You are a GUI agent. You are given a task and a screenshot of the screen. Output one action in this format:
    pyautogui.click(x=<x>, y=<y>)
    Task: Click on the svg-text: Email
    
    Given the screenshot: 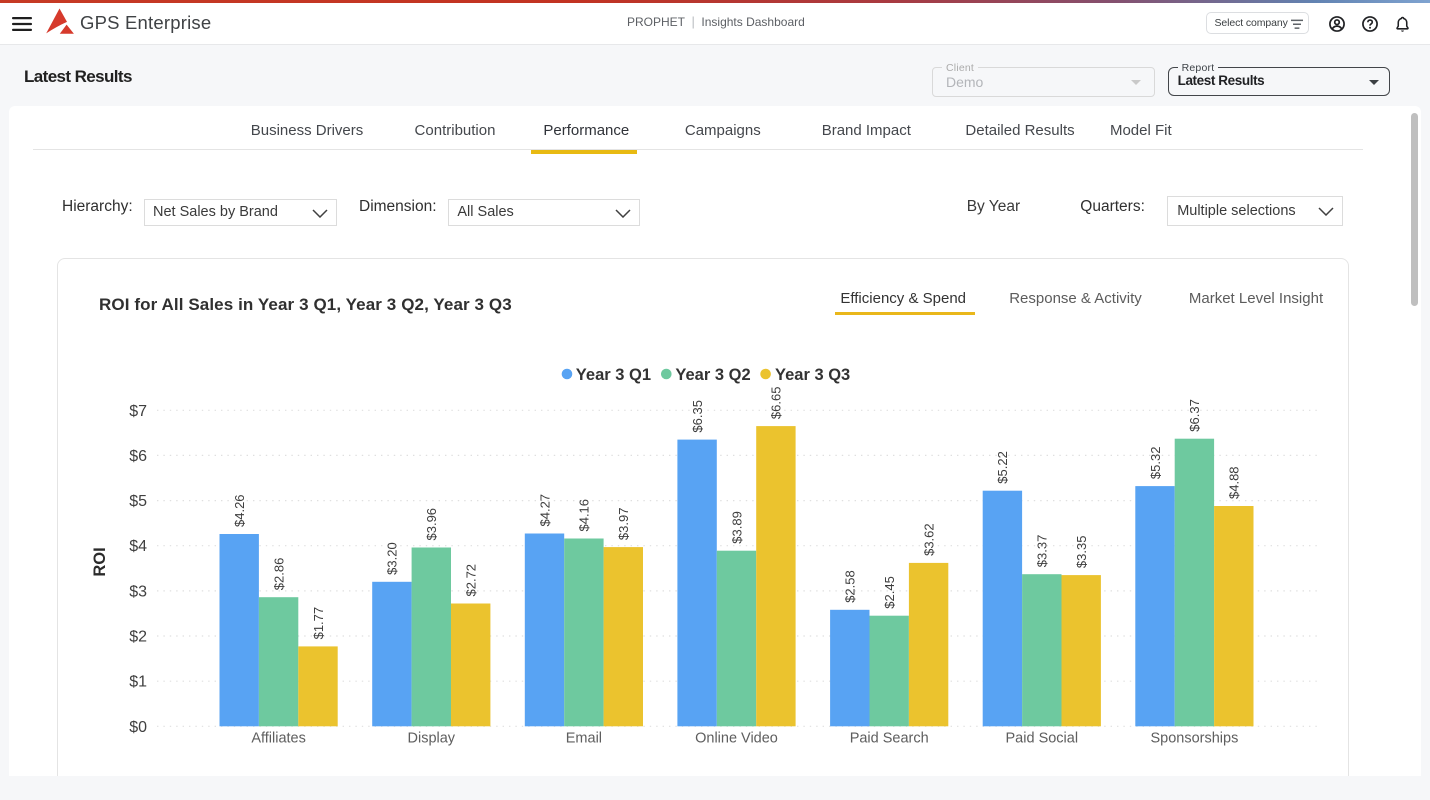 What is the action you would take?
    pyautogui.click(x=584, y=739)
    